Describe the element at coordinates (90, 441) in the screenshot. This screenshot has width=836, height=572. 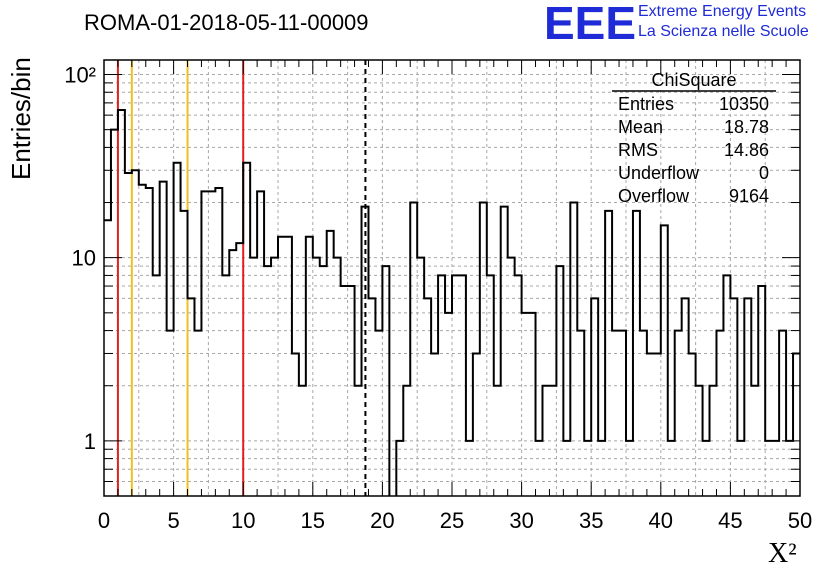
I see `y-tick-label: 1` at that location.